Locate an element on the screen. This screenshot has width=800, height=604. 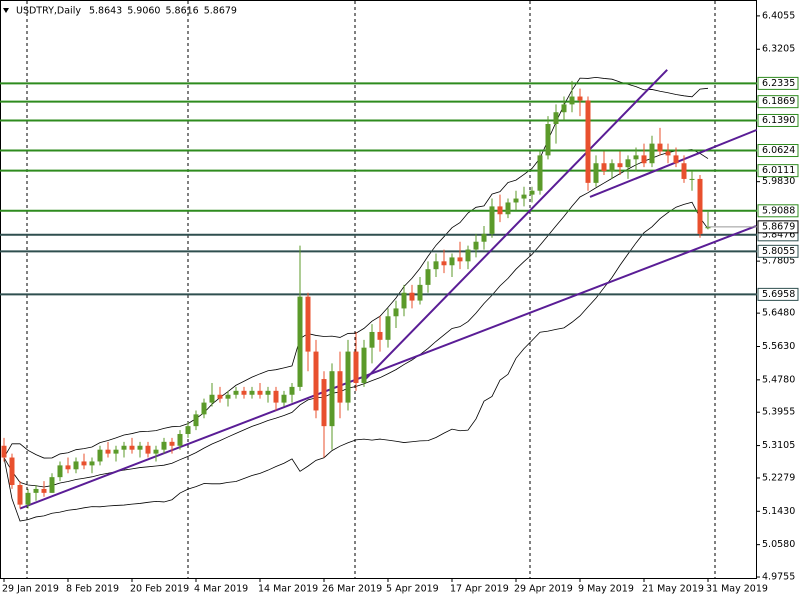
level-label: 6.2335 is located at coordinates (778, 83).